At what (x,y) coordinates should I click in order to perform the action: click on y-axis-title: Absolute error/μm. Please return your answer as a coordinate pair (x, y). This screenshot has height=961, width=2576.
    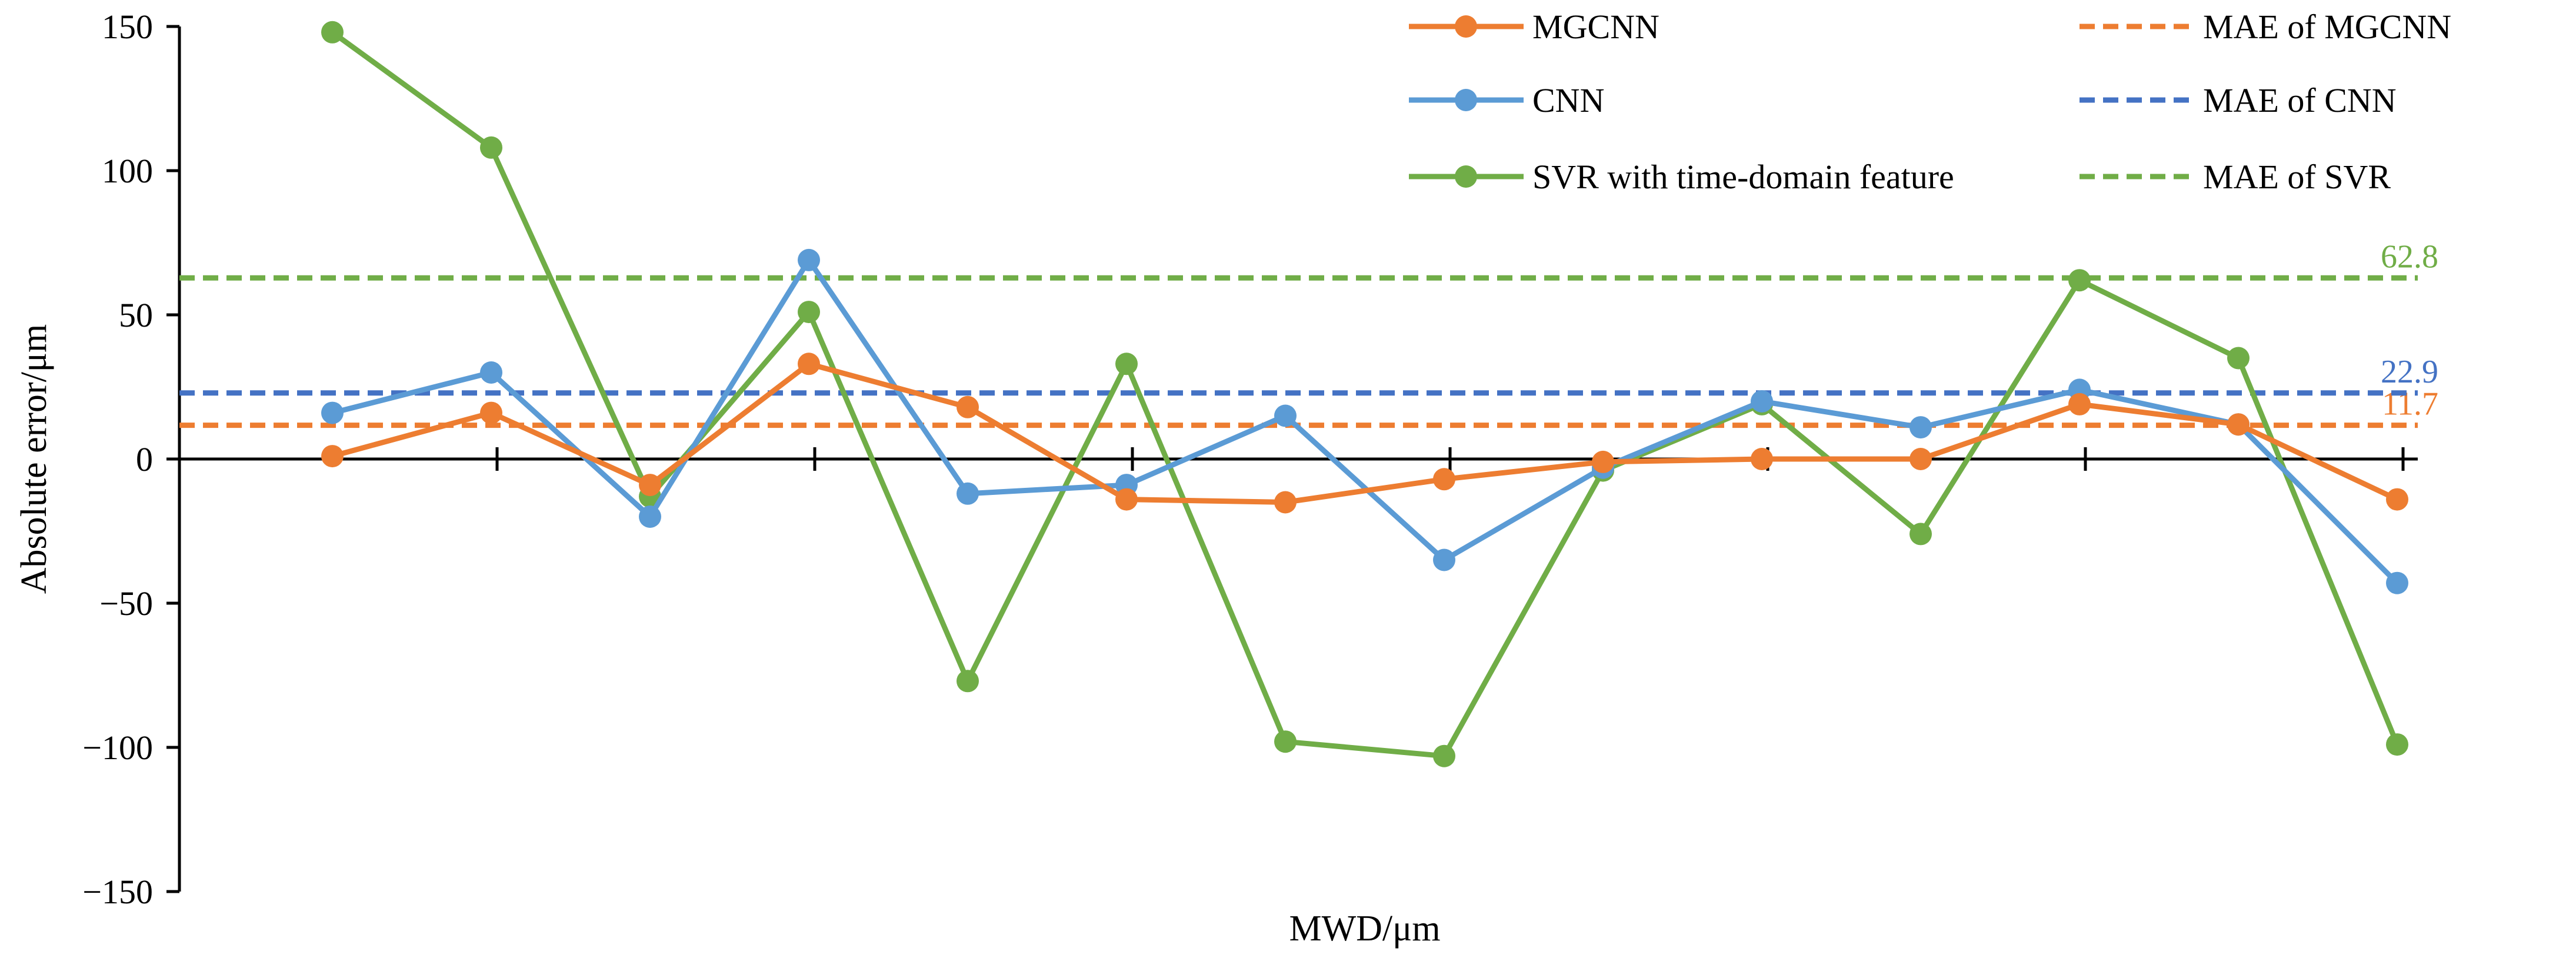
    Looking at the image, I should click on (34, 459).